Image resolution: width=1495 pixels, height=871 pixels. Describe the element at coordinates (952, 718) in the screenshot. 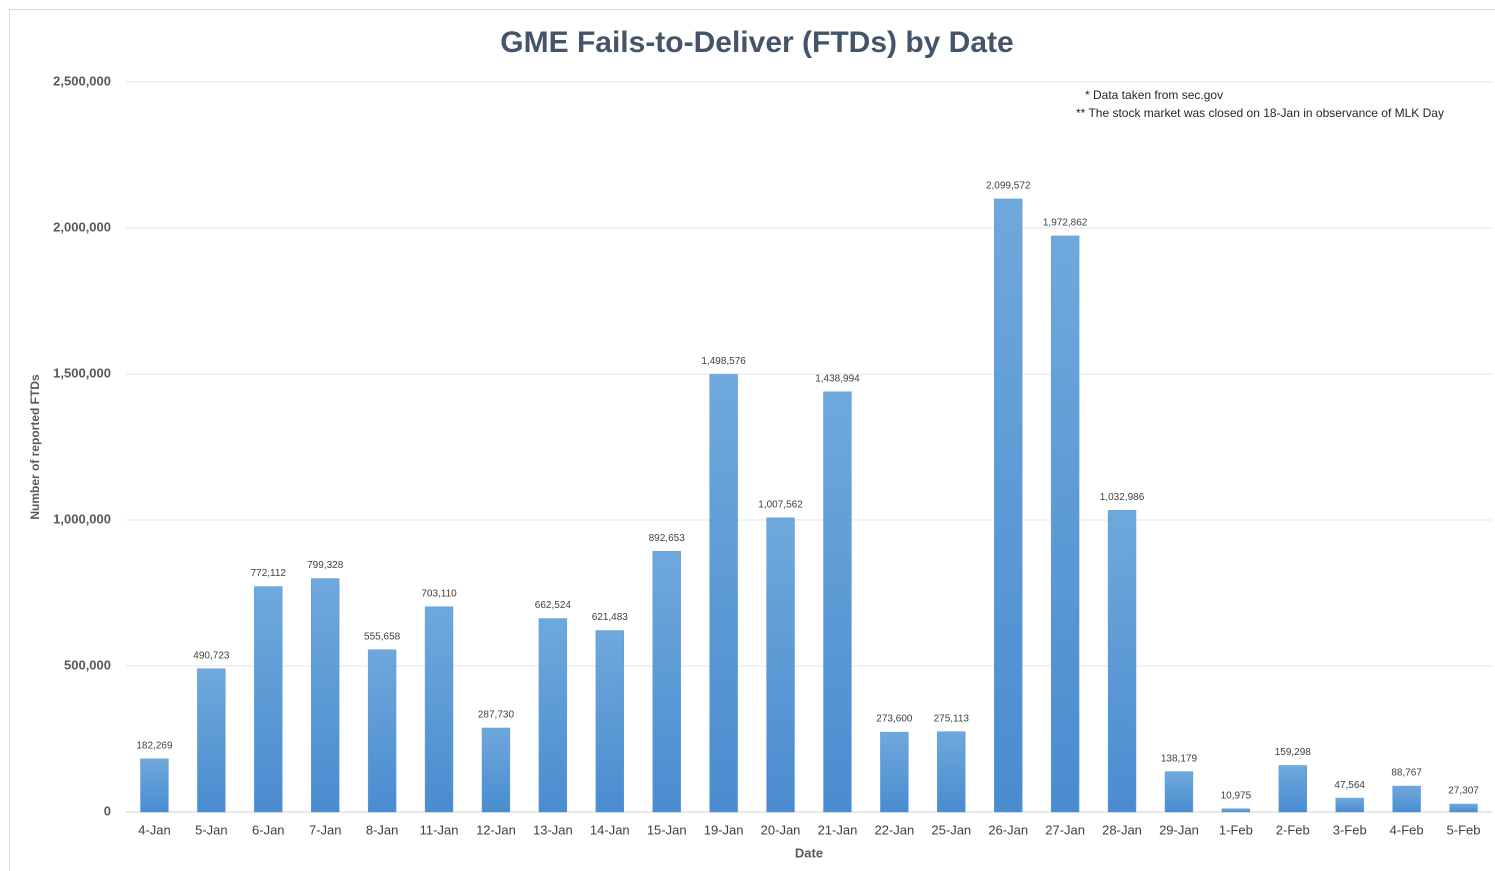

I see `data-label: 275,113` at that location.